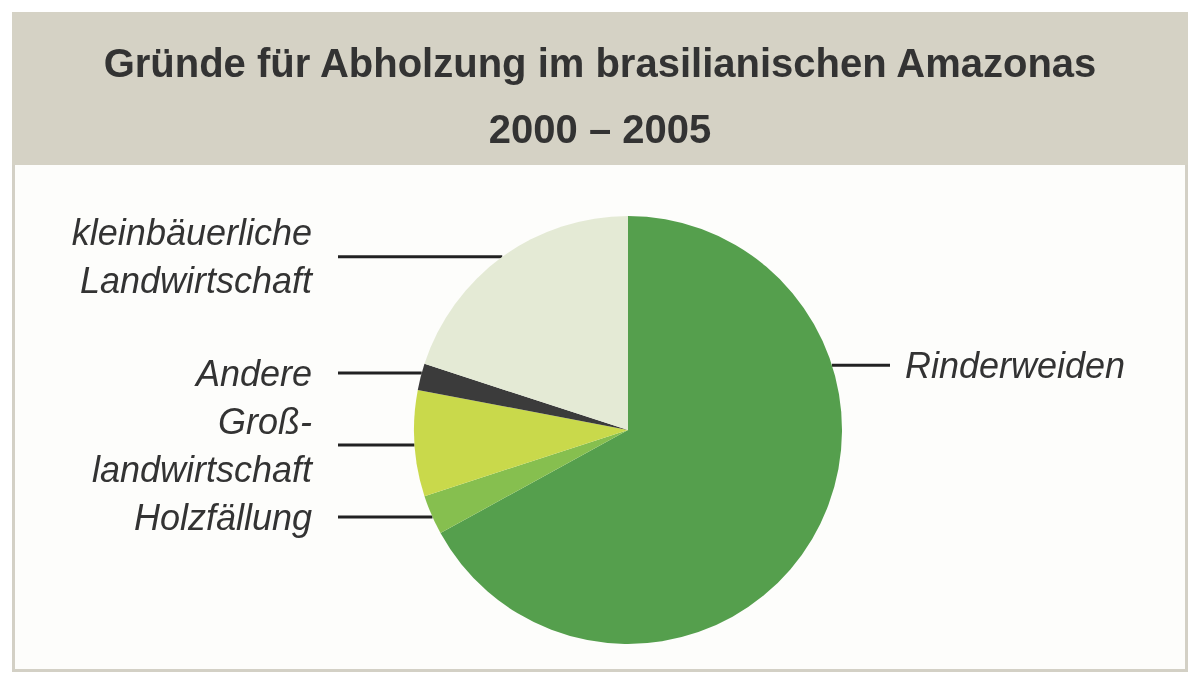  I want to click on slice-label: Rinderweiden, so click(1015, 365).